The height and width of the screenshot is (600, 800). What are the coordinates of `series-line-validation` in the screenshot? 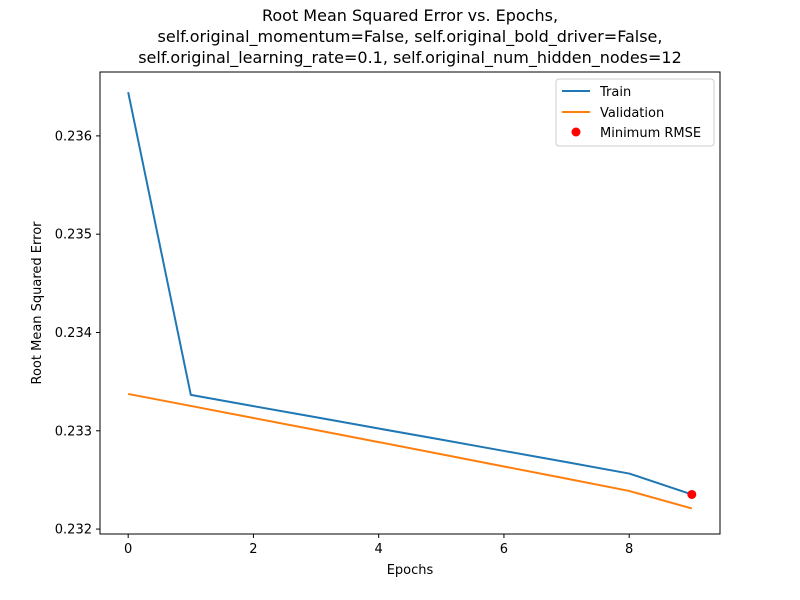 It's located at (410, 451).